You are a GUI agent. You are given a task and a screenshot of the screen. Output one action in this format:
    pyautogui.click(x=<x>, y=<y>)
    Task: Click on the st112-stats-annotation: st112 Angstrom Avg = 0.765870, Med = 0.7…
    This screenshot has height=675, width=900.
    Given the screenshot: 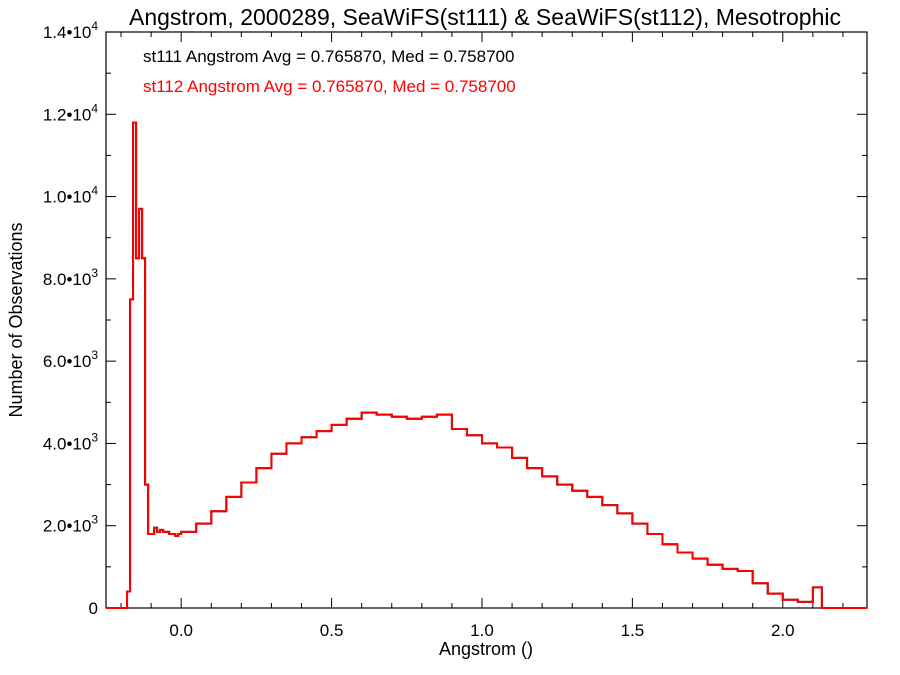 What is the action you would take?
    pyautogui.click(x=329, y=86)
    